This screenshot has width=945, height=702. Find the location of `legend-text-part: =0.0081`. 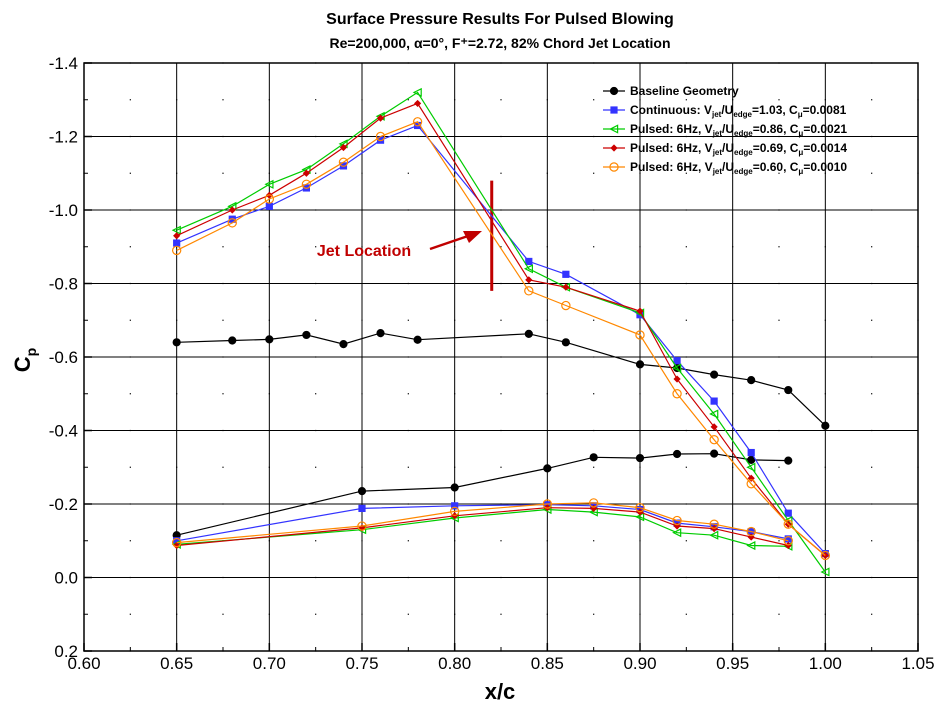

legend-text-part: =0.0081 is located at coordinates (825, 110).